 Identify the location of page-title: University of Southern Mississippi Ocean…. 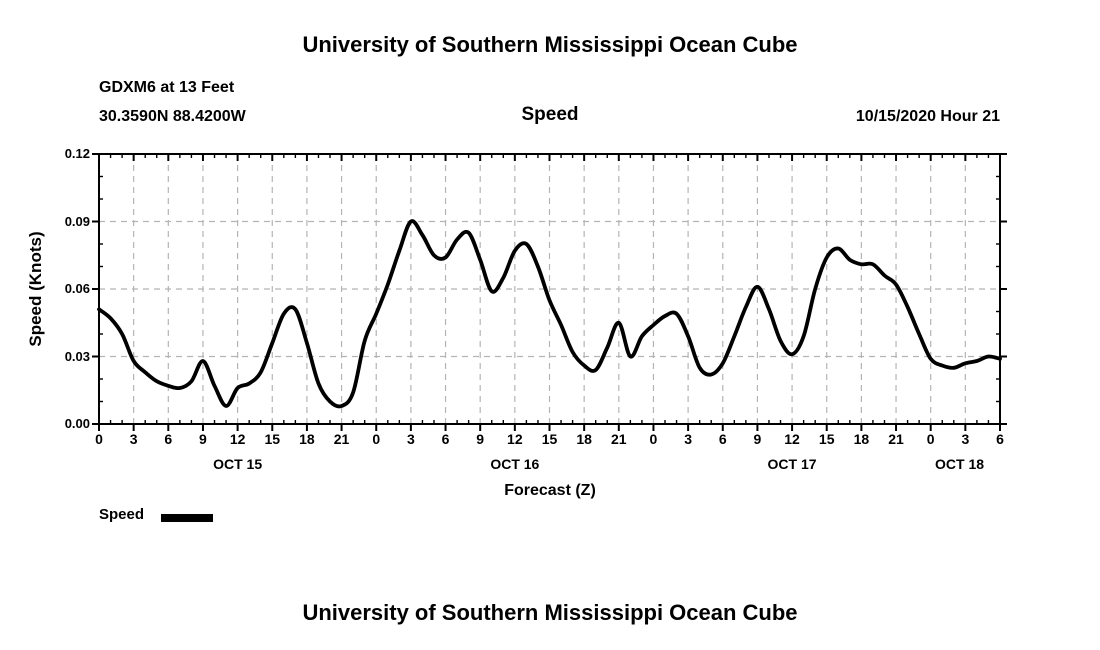
(550, 44).